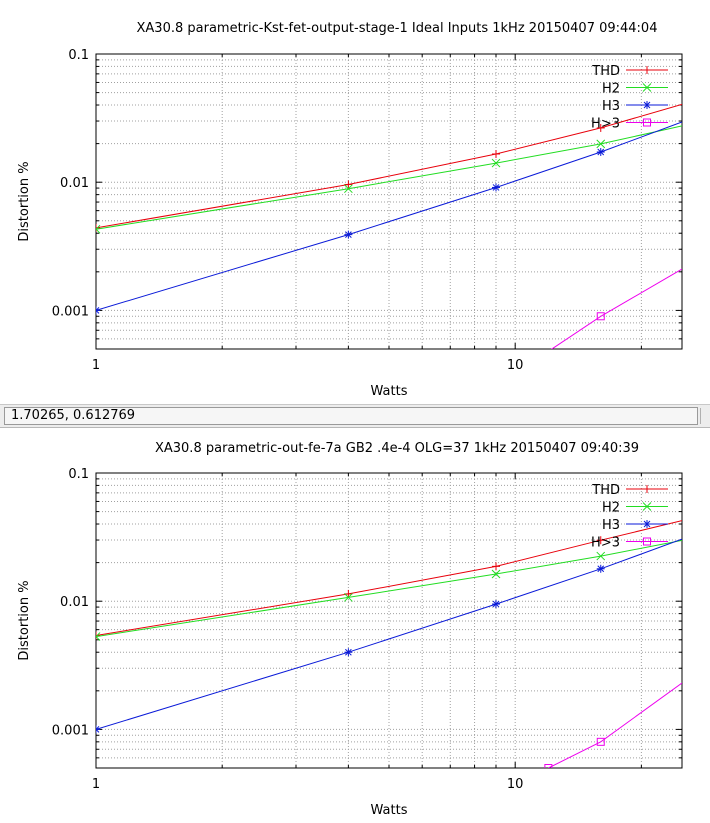  I want to click on status-bar: 1.70265, 0.612769, so click(355, 416).